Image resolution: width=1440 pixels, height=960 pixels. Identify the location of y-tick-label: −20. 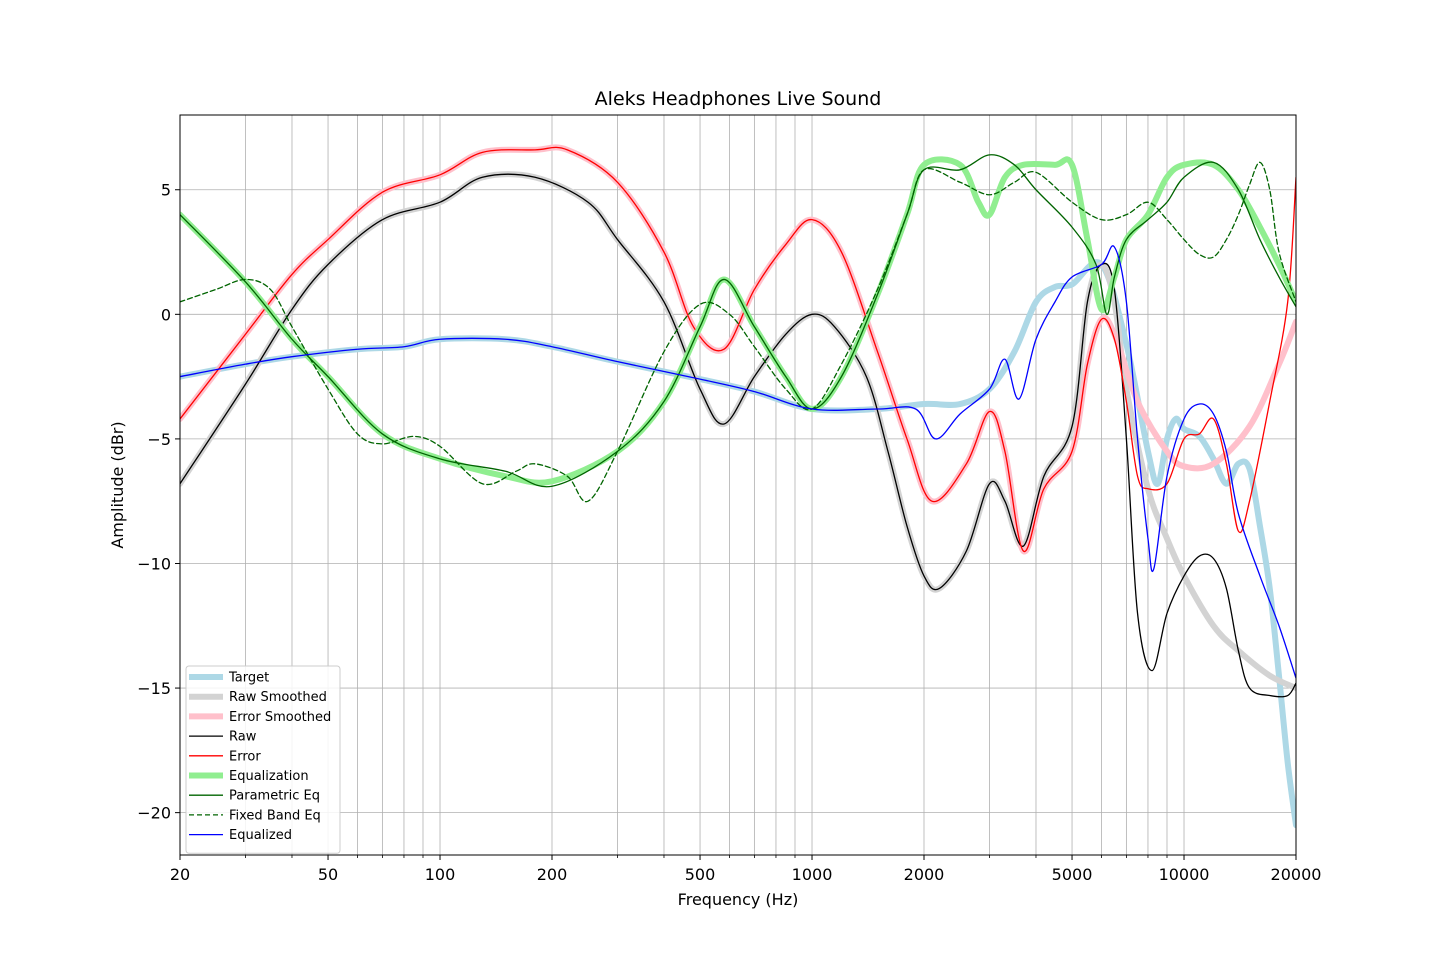
(154, 813).